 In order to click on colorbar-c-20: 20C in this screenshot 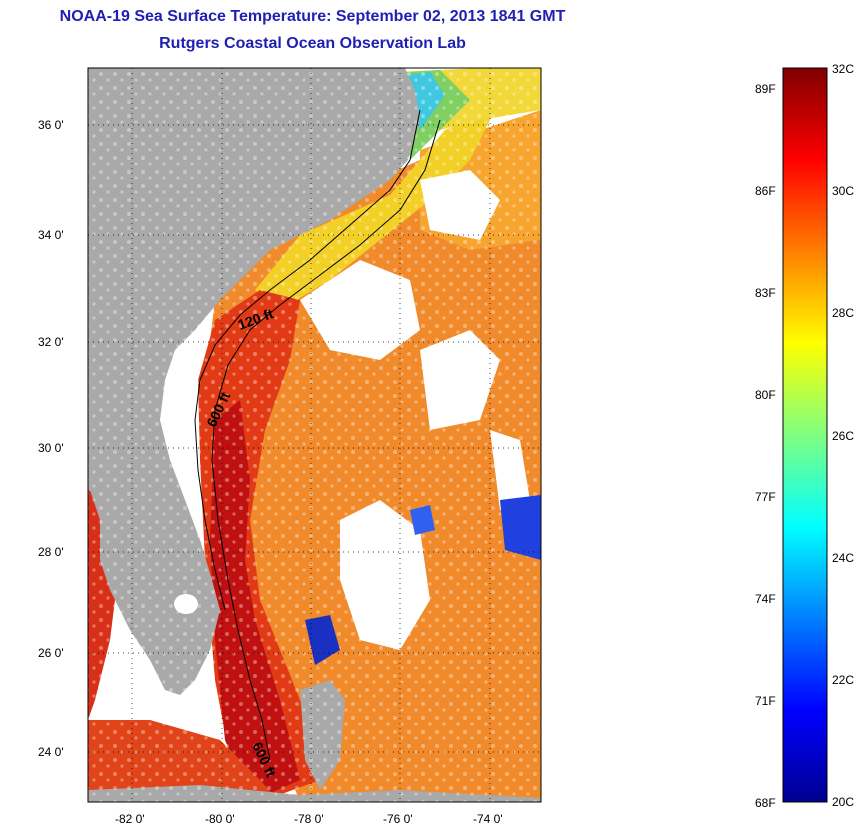, I will do `click(843, 802)`.